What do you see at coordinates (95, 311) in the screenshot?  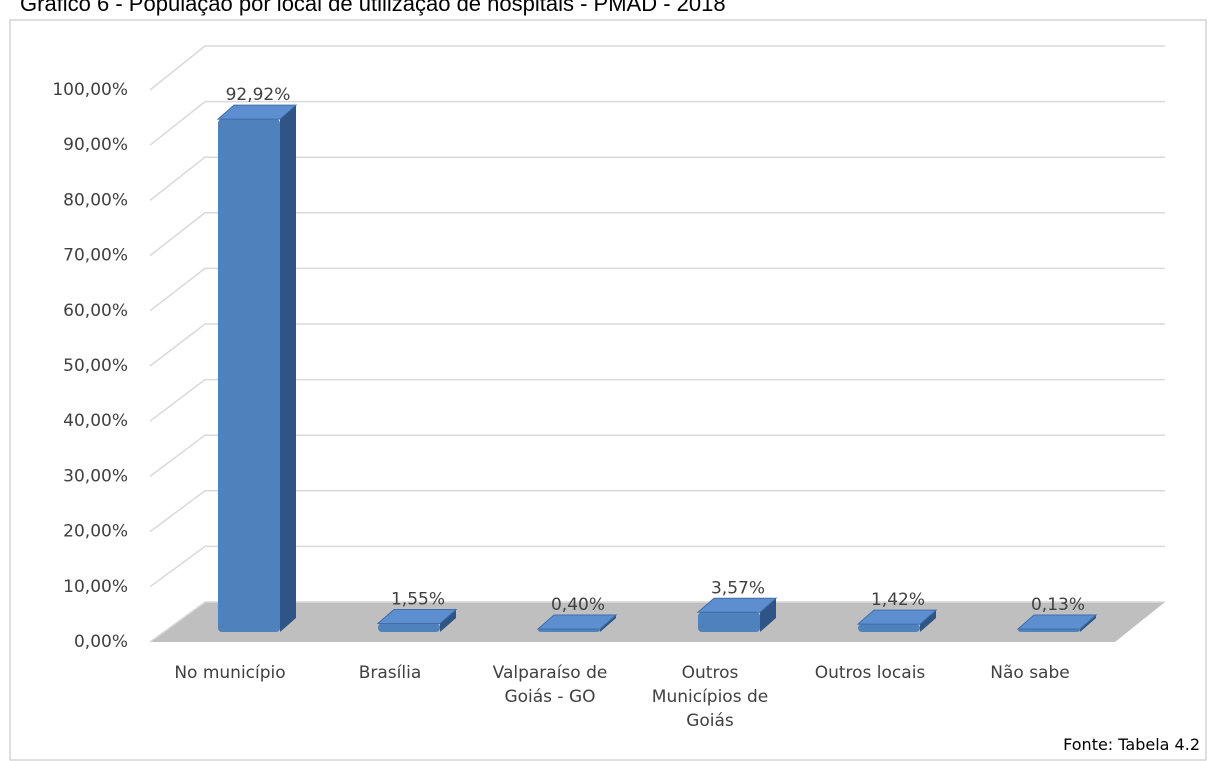 I see `y-tick-label: 60,00%` at bounding box center [95, 311].